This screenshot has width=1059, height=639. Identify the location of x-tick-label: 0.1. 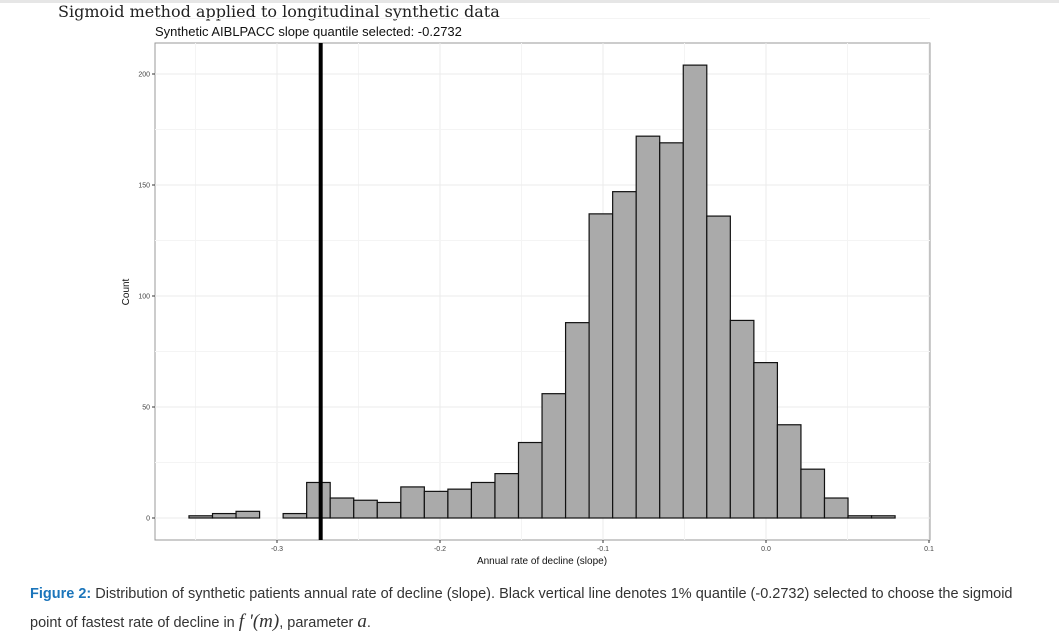
(929, 549).